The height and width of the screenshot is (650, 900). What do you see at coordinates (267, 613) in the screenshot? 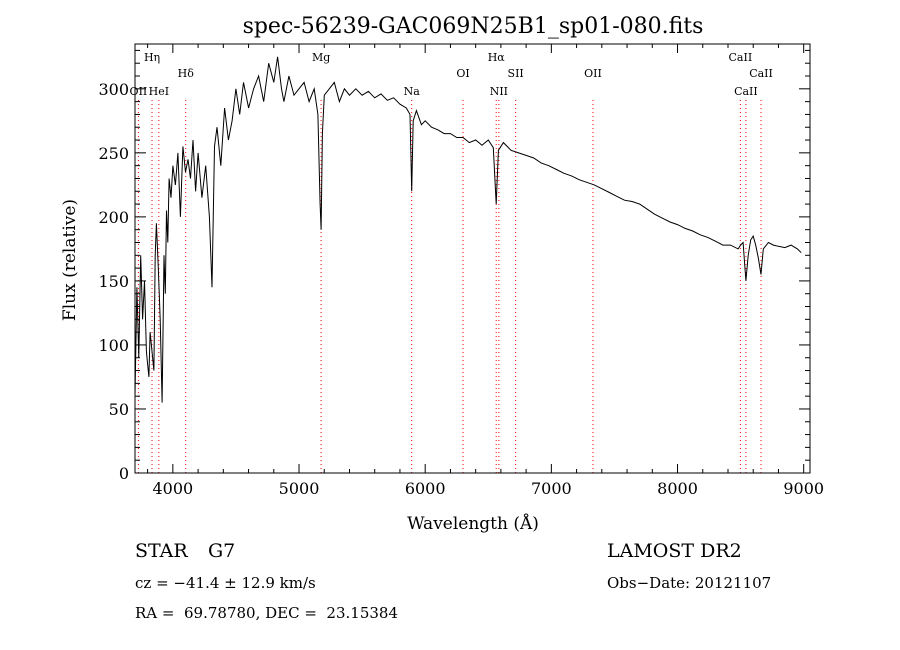
I see `coordinates: RA = 69.78780, DEC = 23.15384` at bounding box center [267, 613].